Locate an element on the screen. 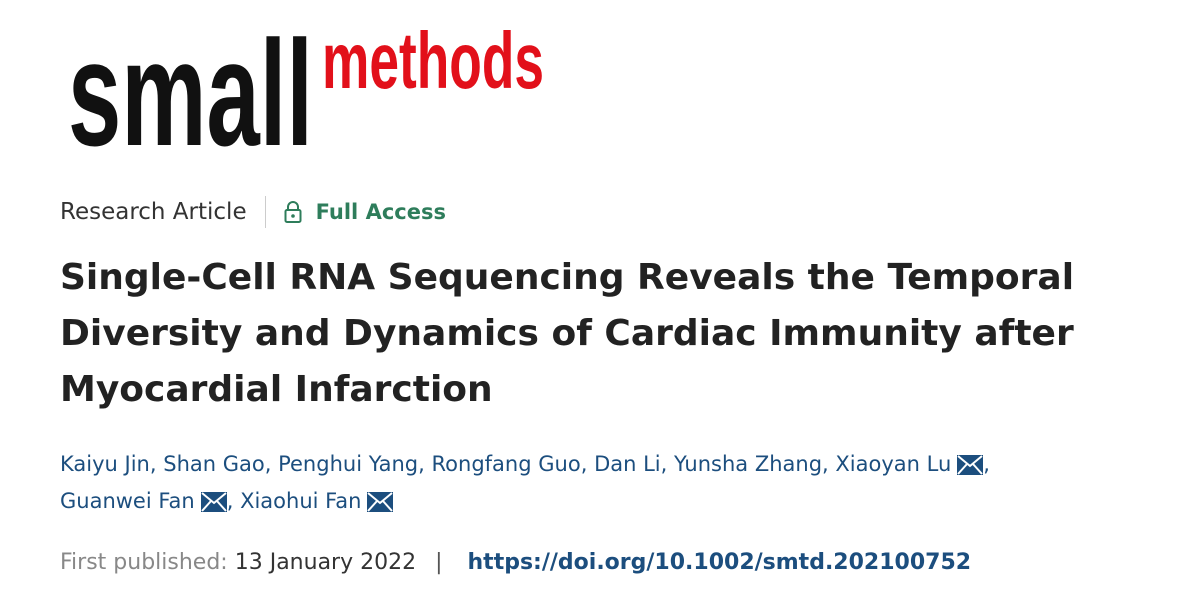 This screenshot has height=608, width=1186. divider is located at coordinates (265, 212).